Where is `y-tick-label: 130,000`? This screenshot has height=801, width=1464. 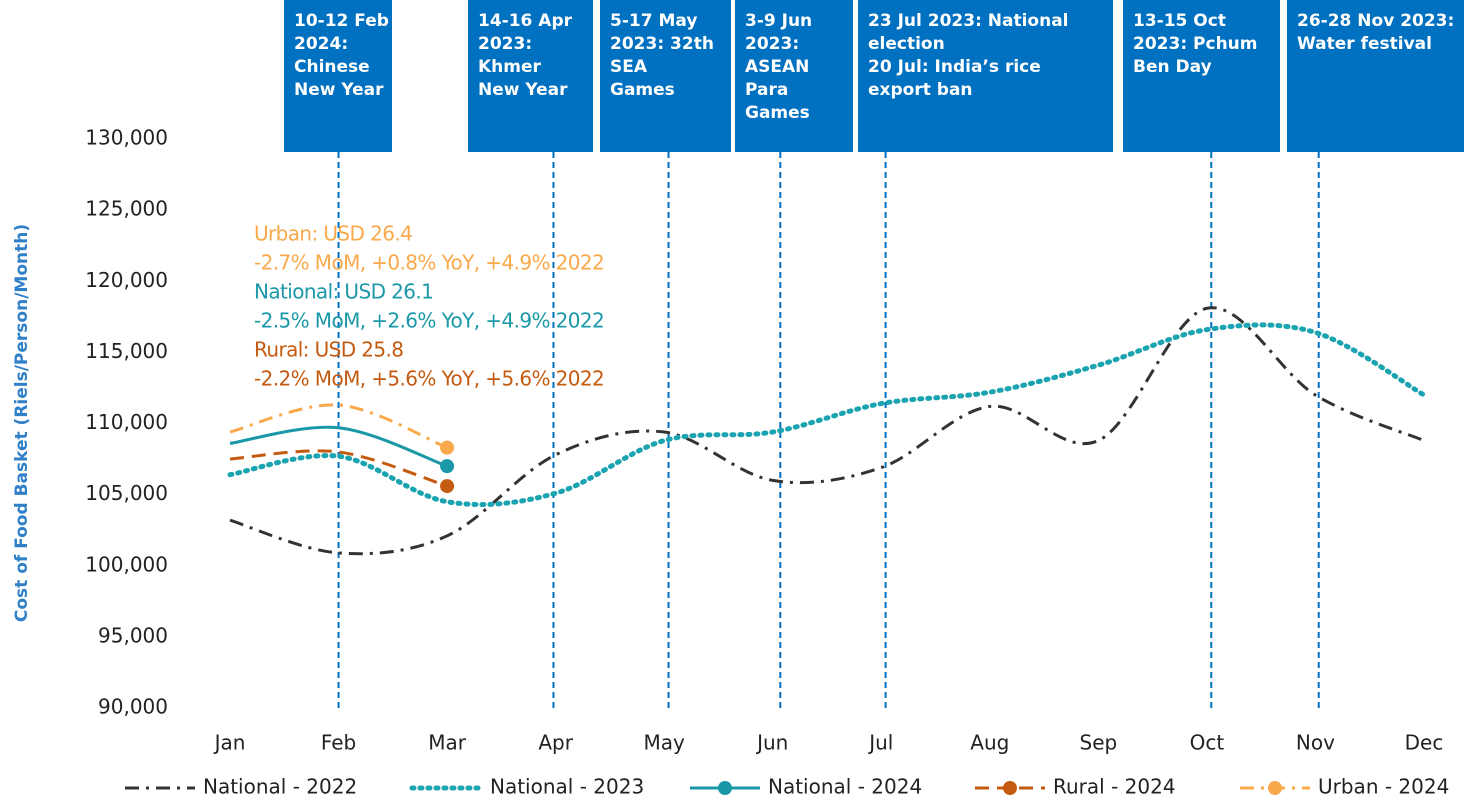 y-tick-label: 130,000 is located at coordinates (126, 138).